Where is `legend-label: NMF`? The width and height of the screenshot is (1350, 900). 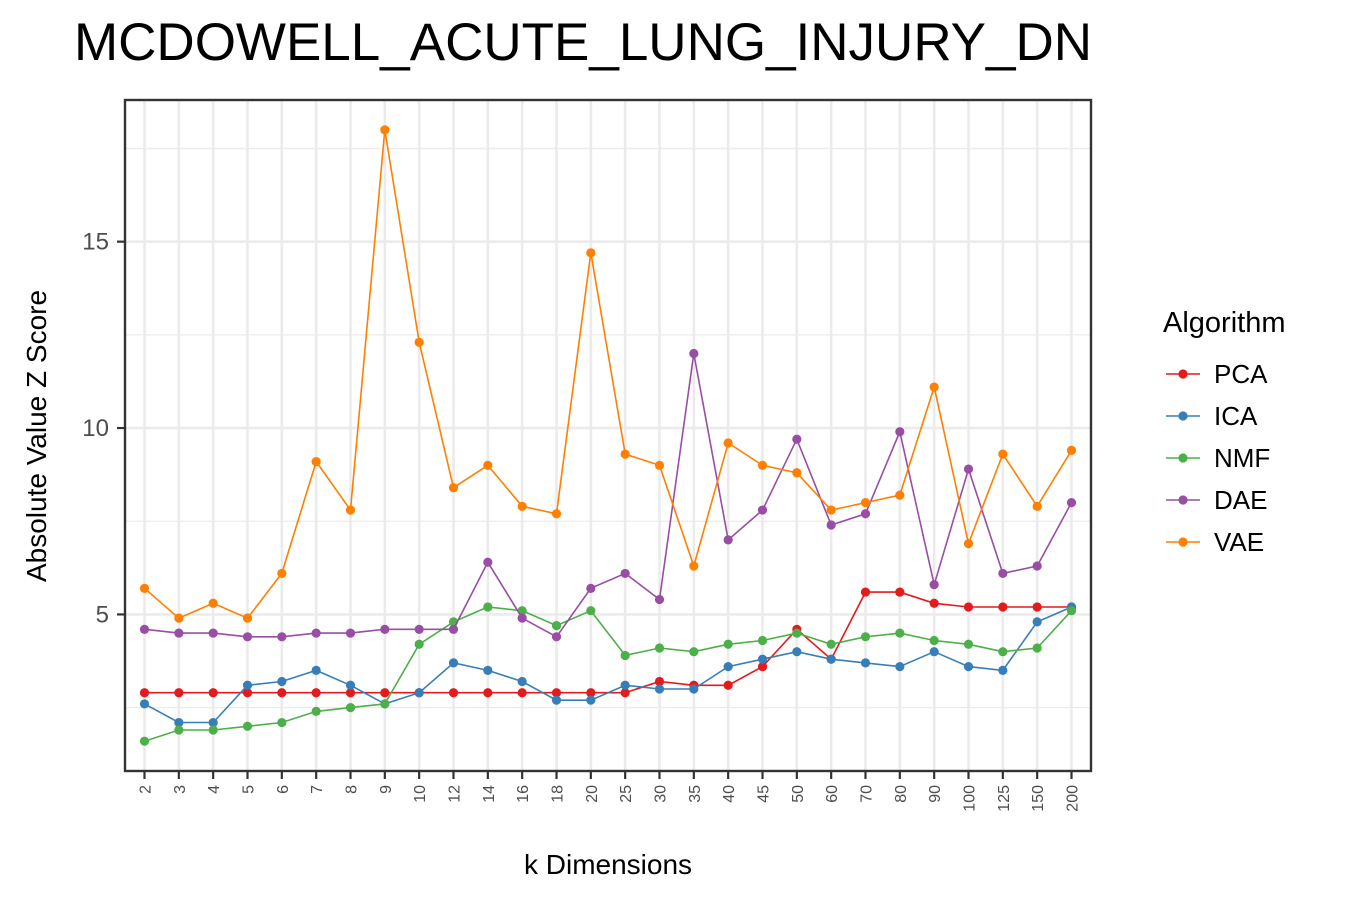
legend-label: NMF is located at coordinates (1242, 458).